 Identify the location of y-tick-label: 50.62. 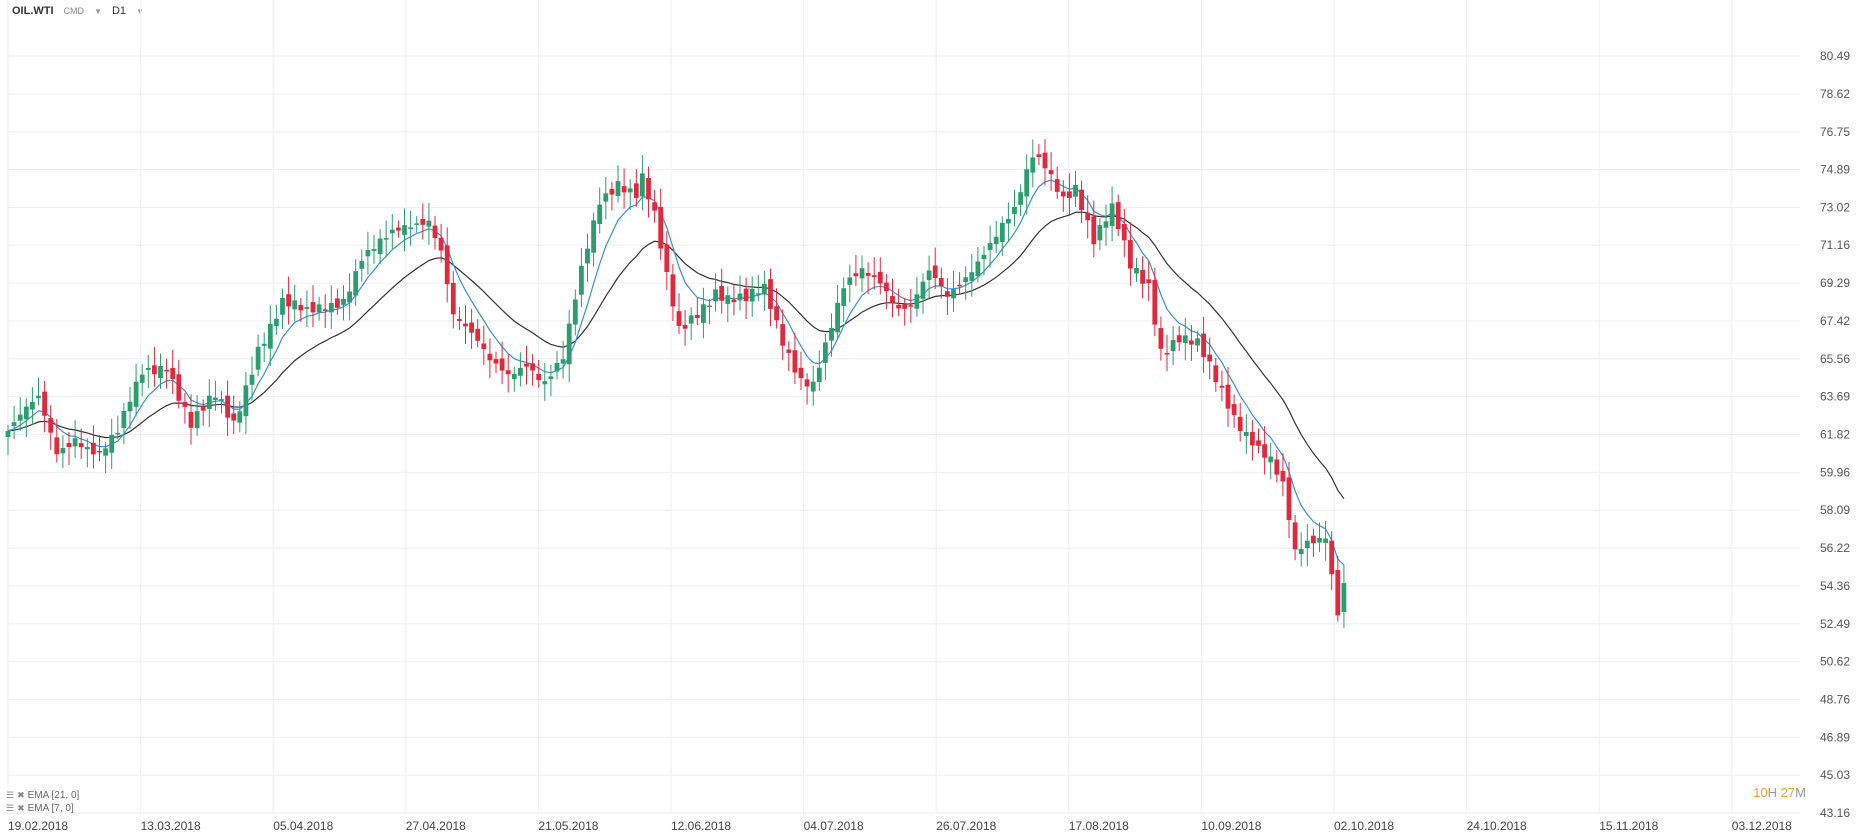
(1835, 662).